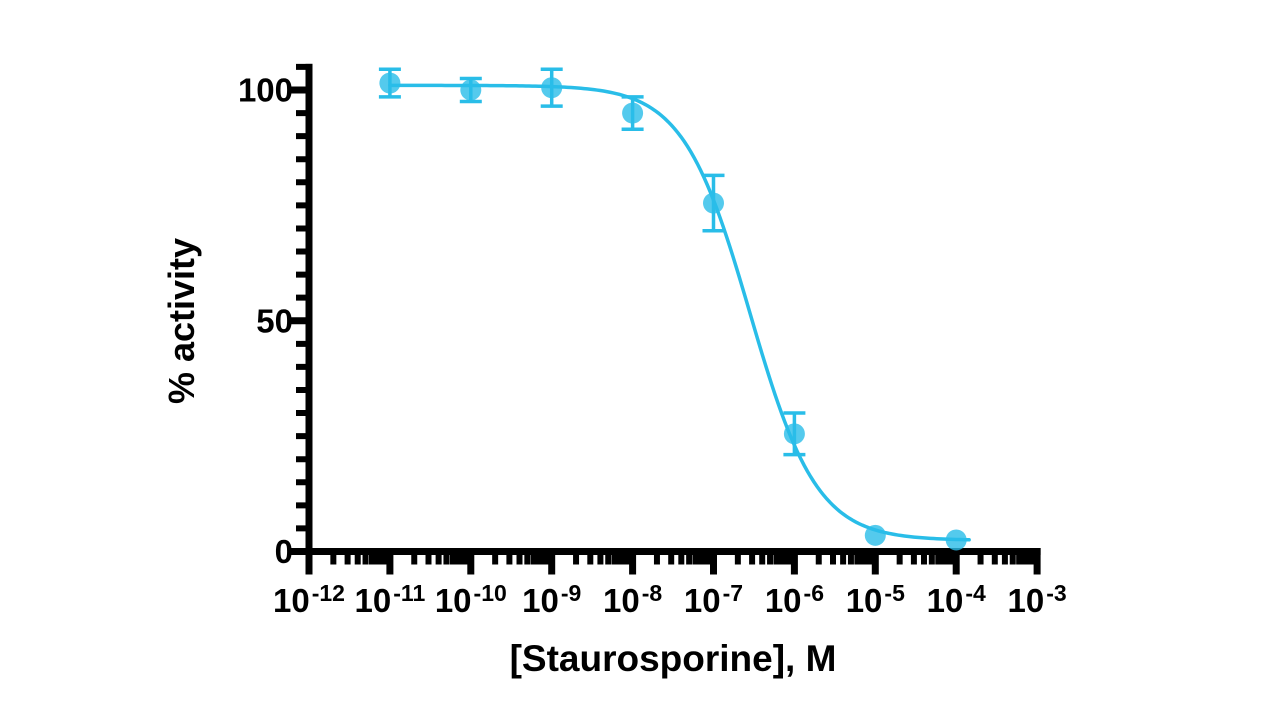  What do you see at coordinates (875, 599) in the screenshot?
I see `x-tick-label: 10⁻⁵` at bounding box center [875, 599].